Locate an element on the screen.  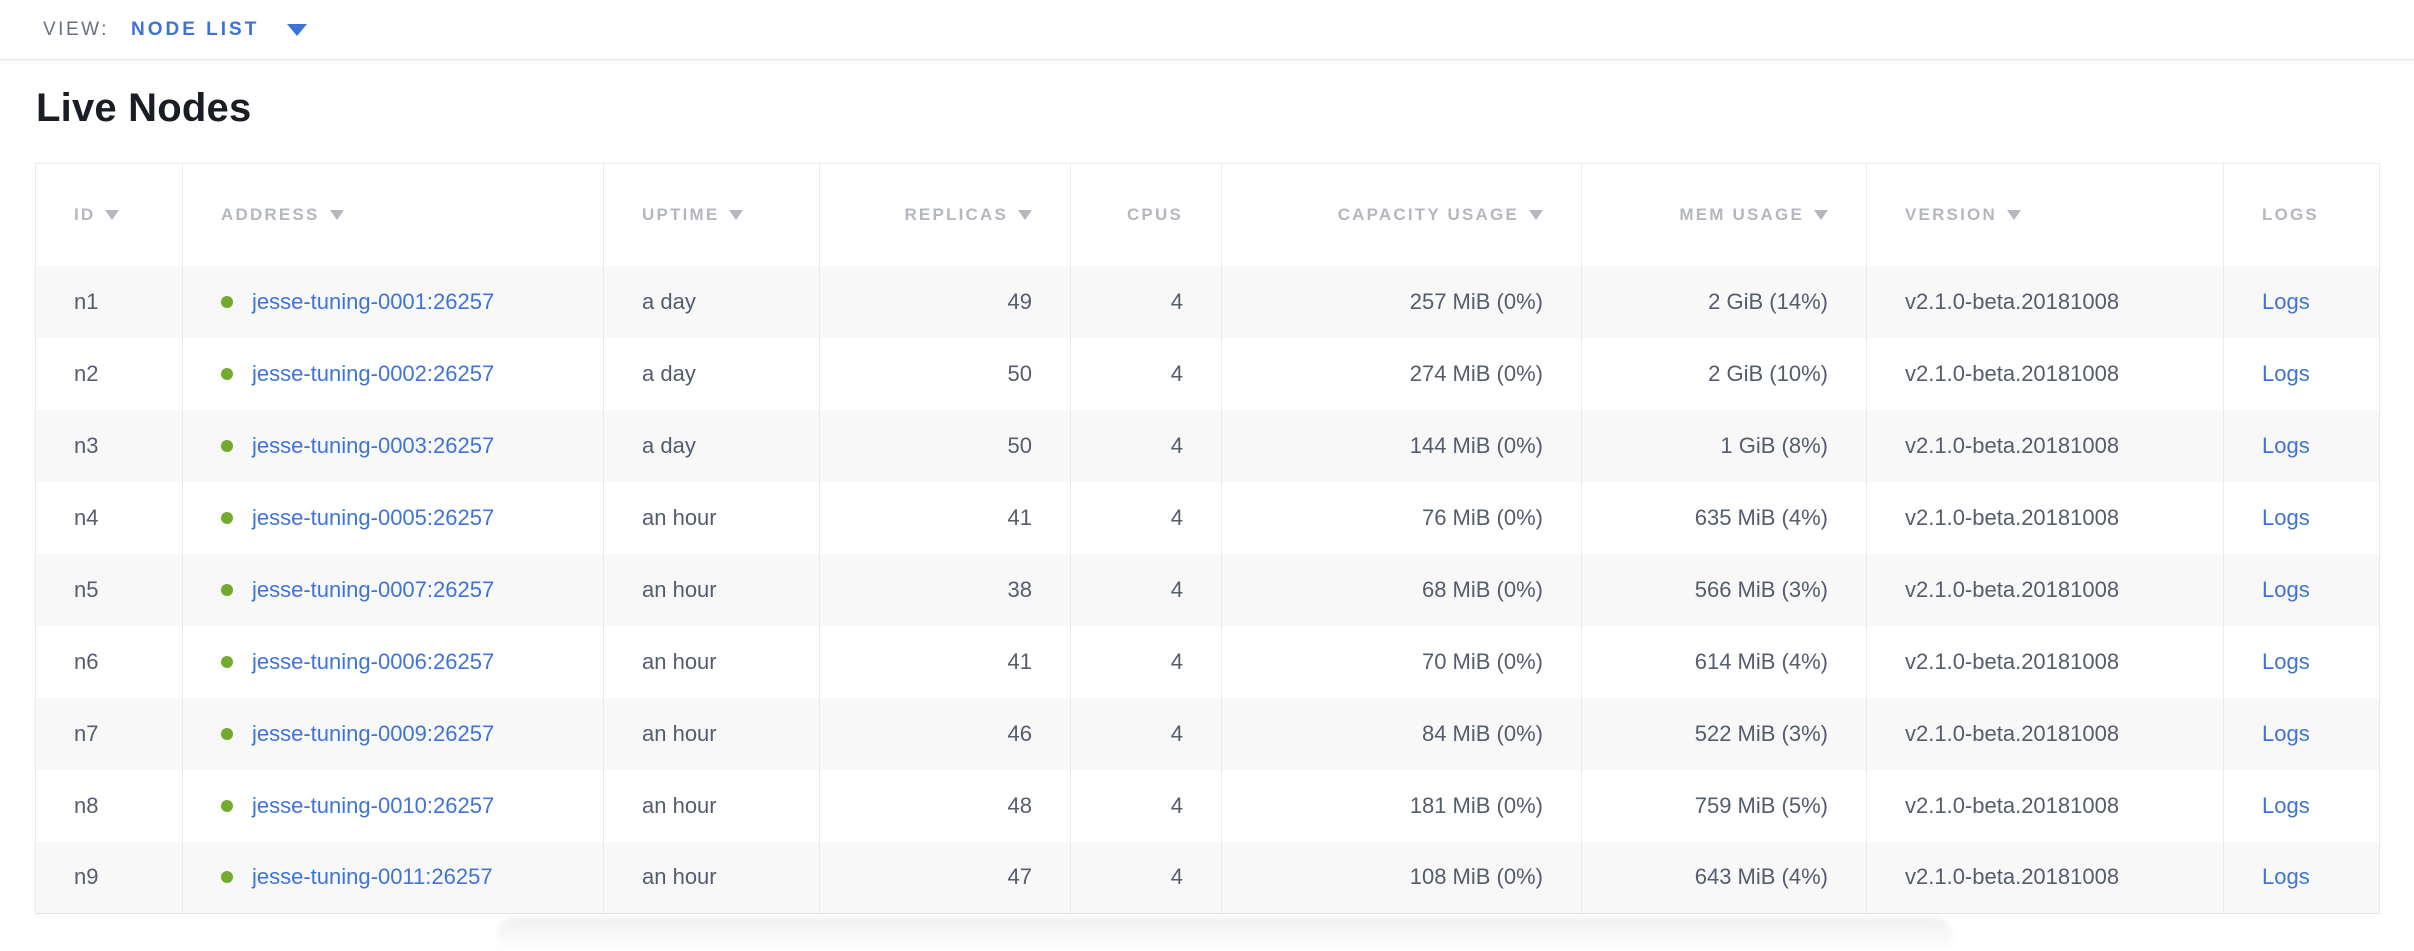
cell-replicas: 38 is located at coordinates (945, 589).